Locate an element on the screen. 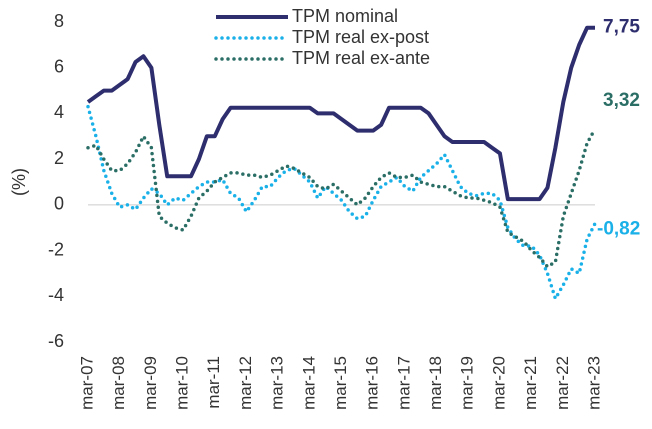 The image size is (652, 429). x-tick-label: mar-13 is located at coordinates (277, 383).